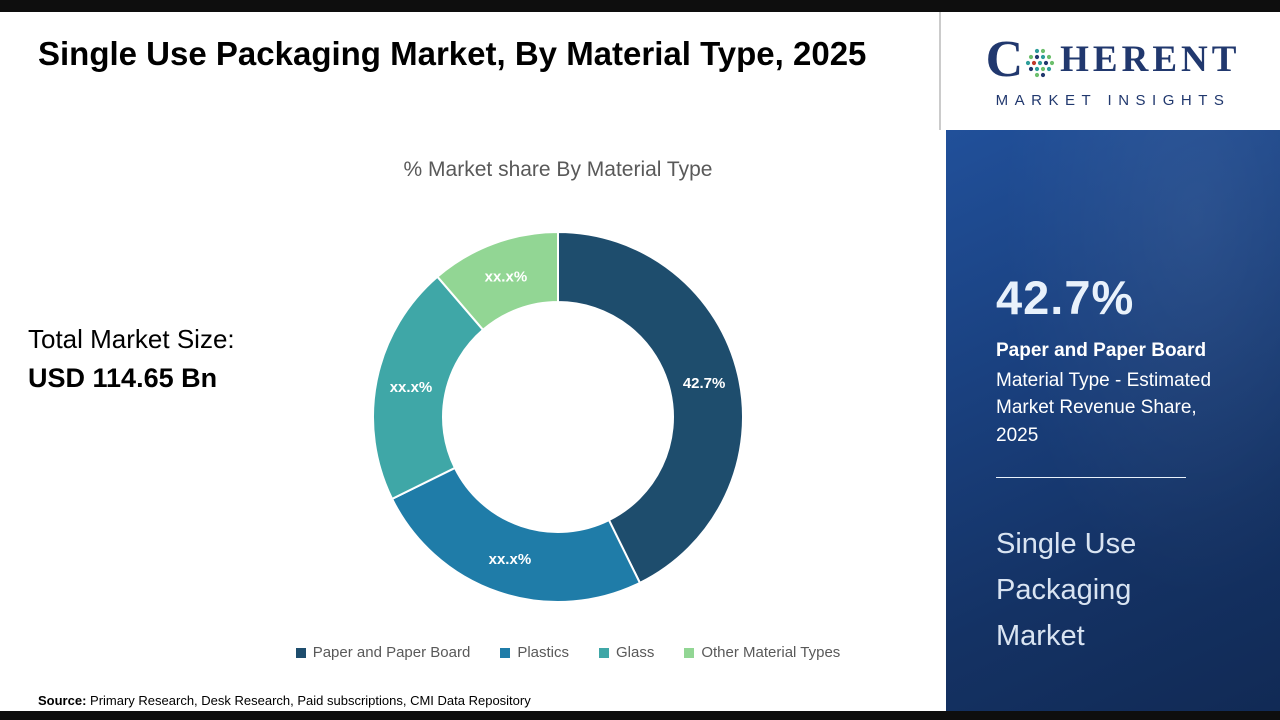 The image size is (1280, 720). Describe the element at coordinates (123, 378) in the screenshot. I see `total-market-size-value: USD 114.65 Bn` at that location.